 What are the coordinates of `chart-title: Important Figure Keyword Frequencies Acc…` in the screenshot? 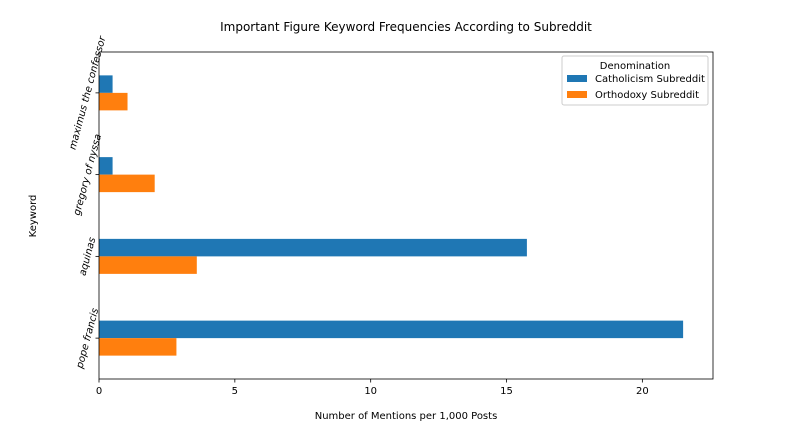 It's located at (406, 27).